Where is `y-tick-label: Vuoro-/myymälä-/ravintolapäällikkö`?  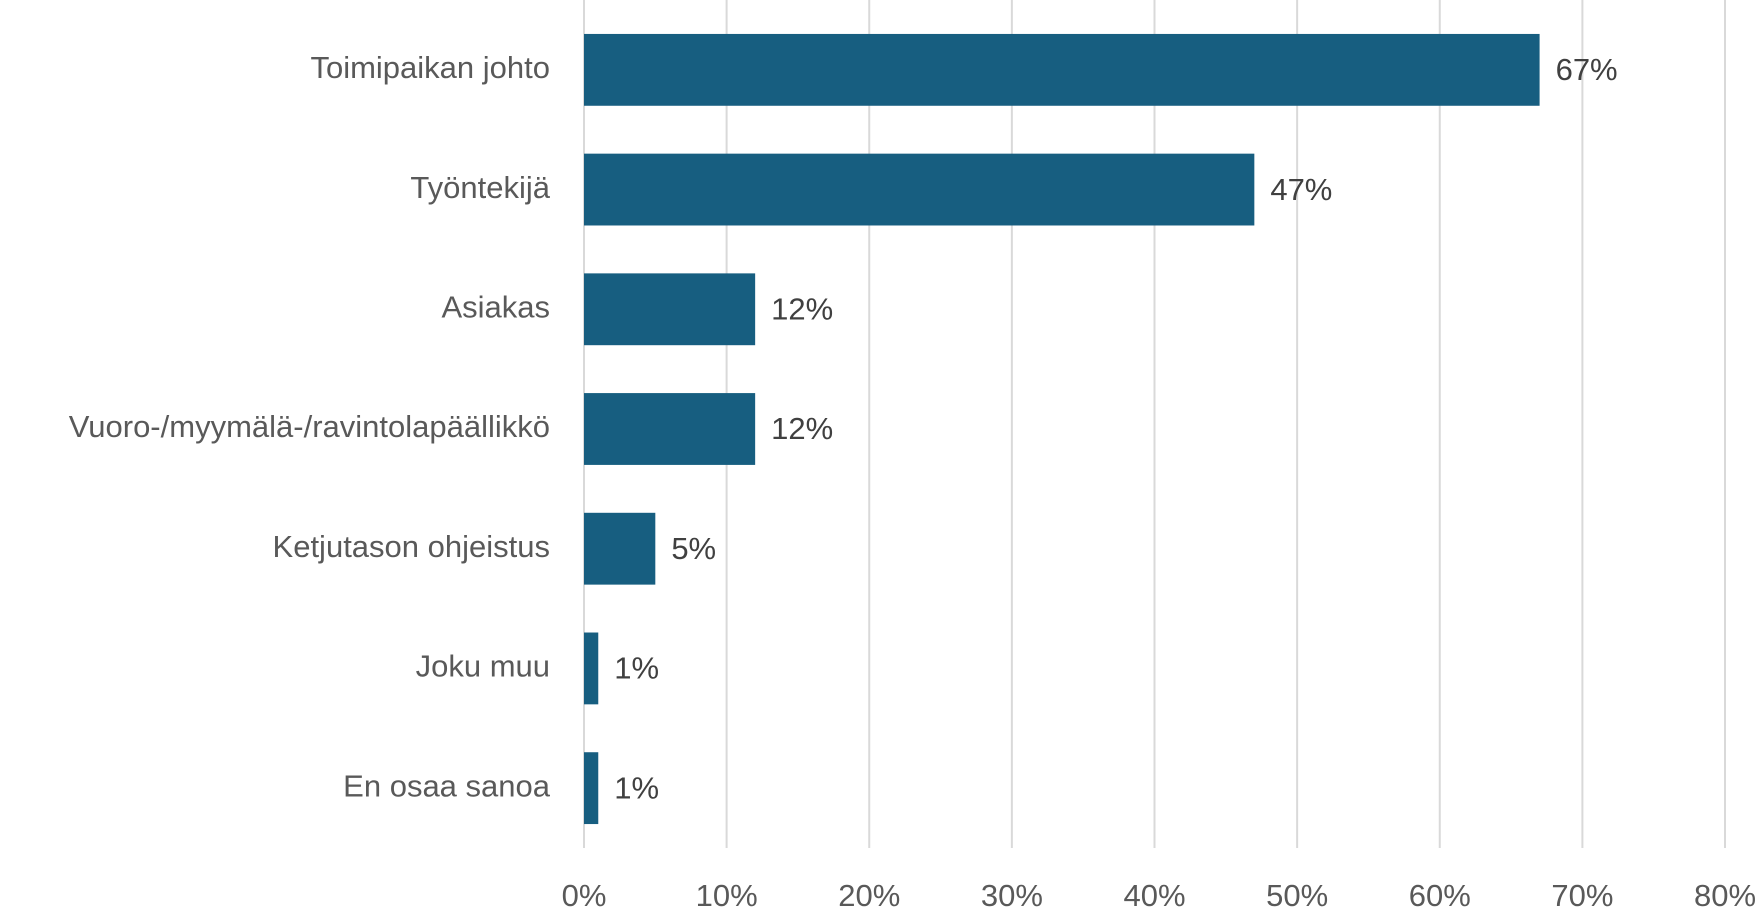
y-tick-label: Vuoro-/myymälä-/ravintolapäällikkö is located at coordinates (309, 426).